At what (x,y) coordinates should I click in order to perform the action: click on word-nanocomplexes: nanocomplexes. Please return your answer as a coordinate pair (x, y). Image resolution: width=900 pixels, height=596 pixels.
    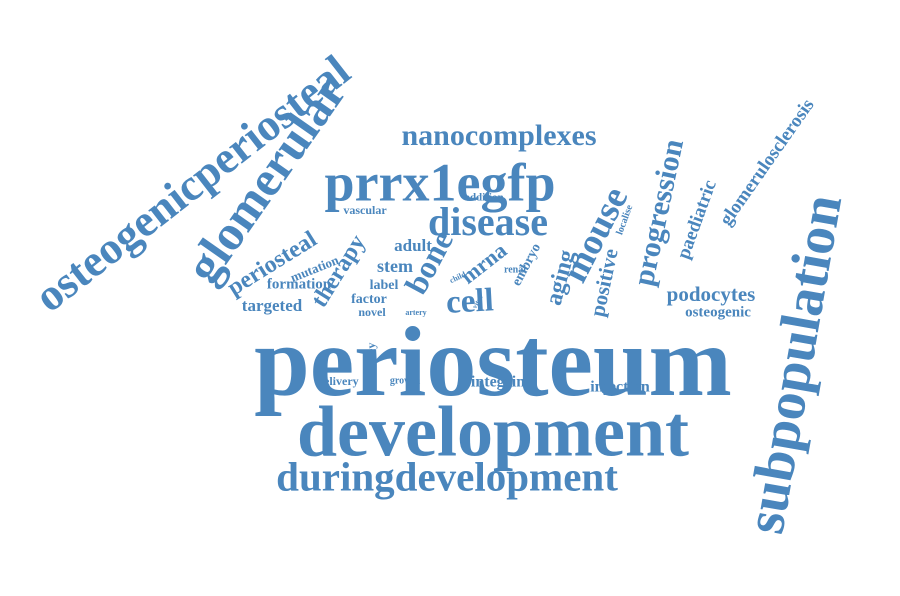
    Looking at the image, I should click on (499, 135).